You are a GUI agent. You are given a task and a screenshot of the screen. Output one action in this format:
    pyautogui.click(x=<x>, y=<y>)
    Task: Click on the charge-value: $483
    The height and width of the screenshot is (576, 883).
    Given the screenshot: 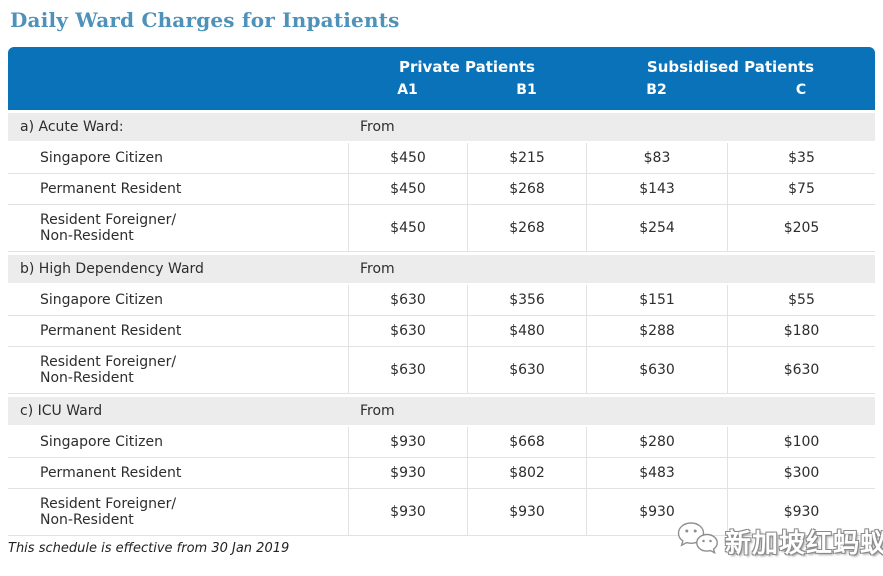 What is the action you would take?
    pyautogui.click(x=657, y=473)
    